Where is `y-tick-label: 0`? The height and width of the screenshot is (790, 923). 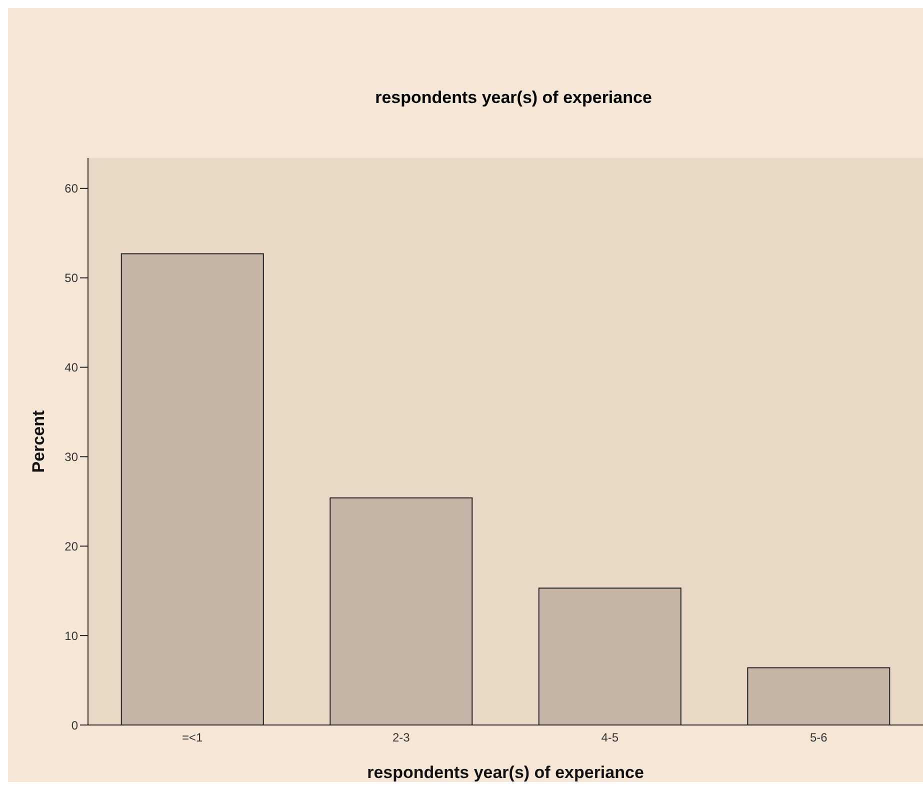 y-tick-label: 0 is located at coordinates (74, 725).